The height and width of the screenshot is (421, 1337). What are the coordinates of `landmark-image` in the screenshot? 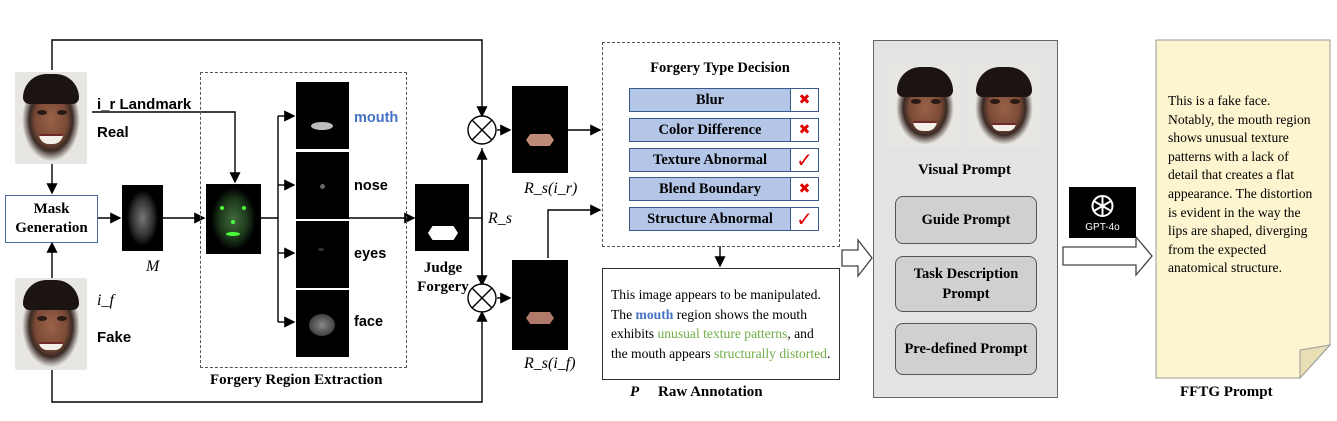 It's located at (233, 219).